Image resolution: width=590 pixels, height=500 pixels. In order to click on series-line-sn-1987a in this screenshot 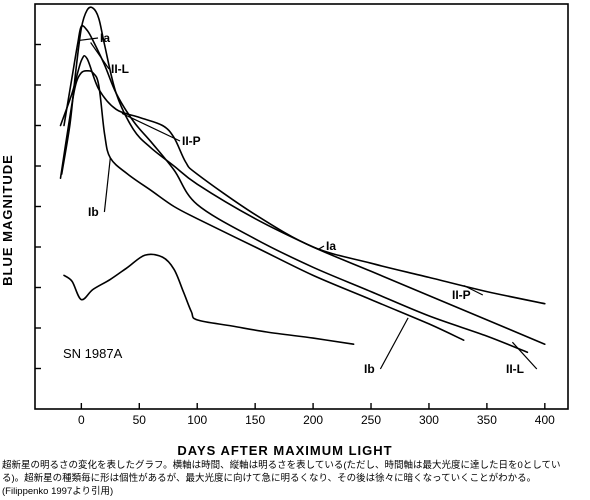, I will do `click(209, 299)`.